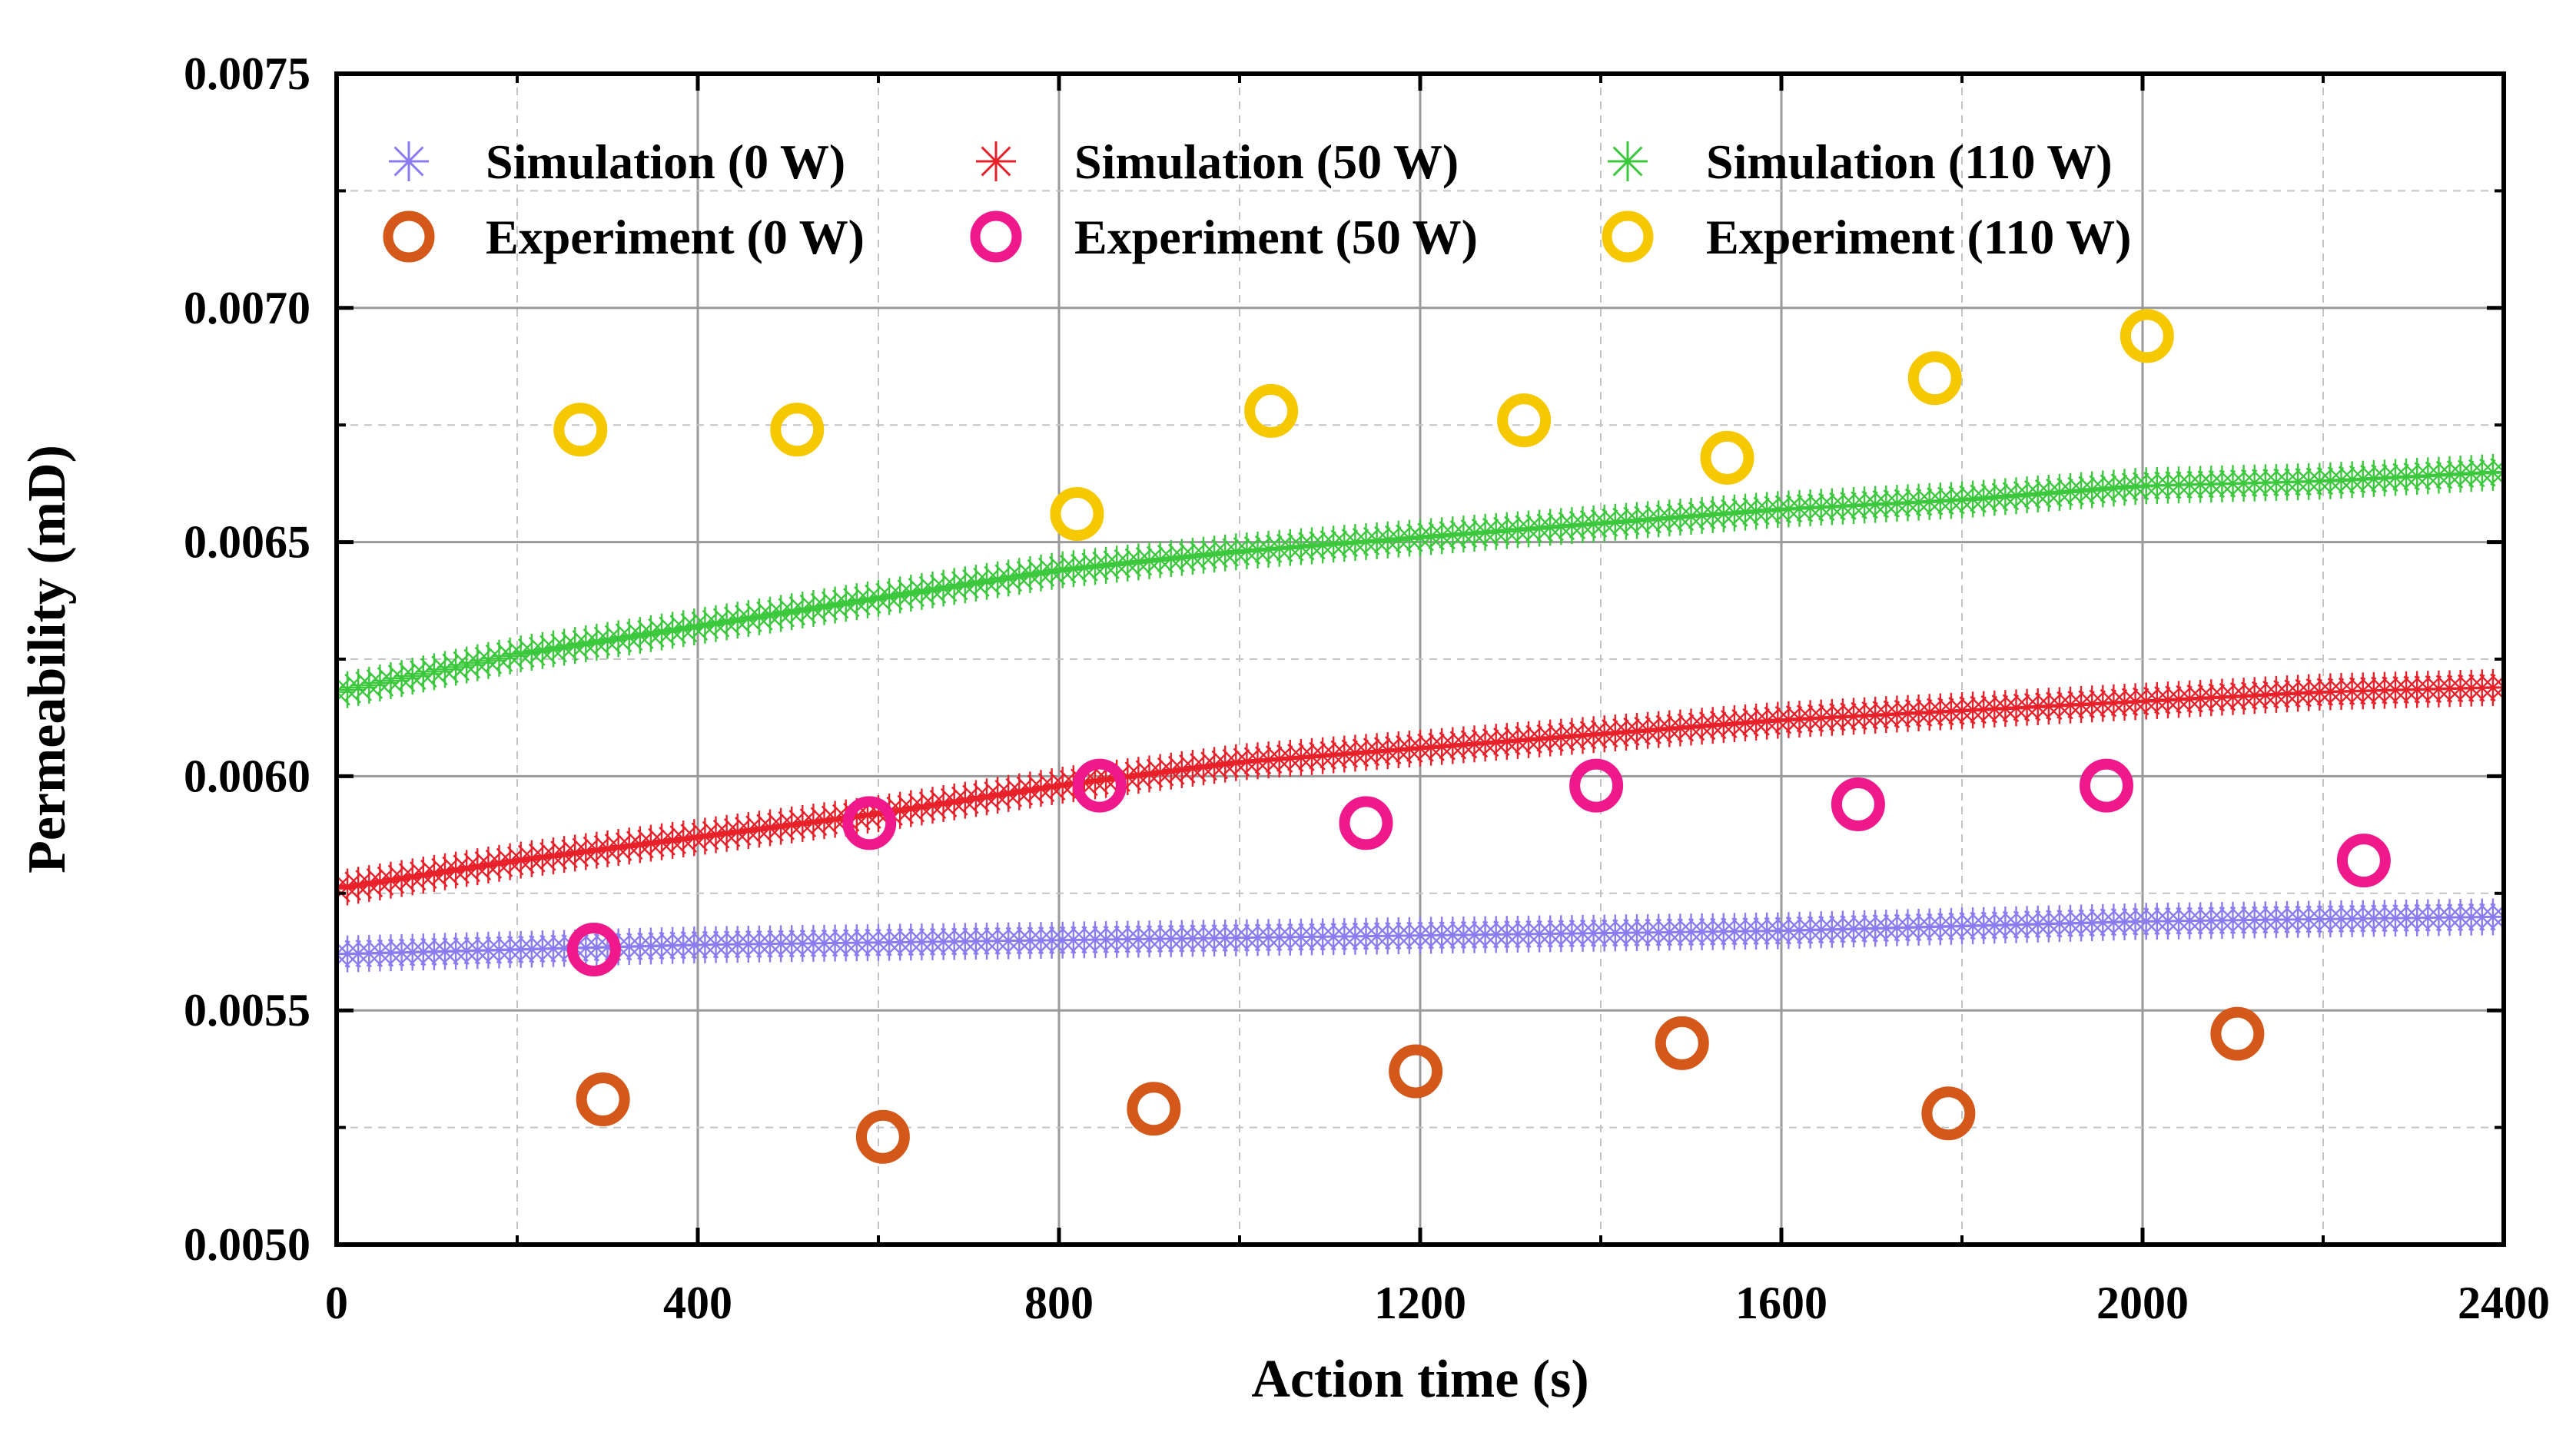  I want to click on legend-label: Simulation (110 W), so click(1909, 161).